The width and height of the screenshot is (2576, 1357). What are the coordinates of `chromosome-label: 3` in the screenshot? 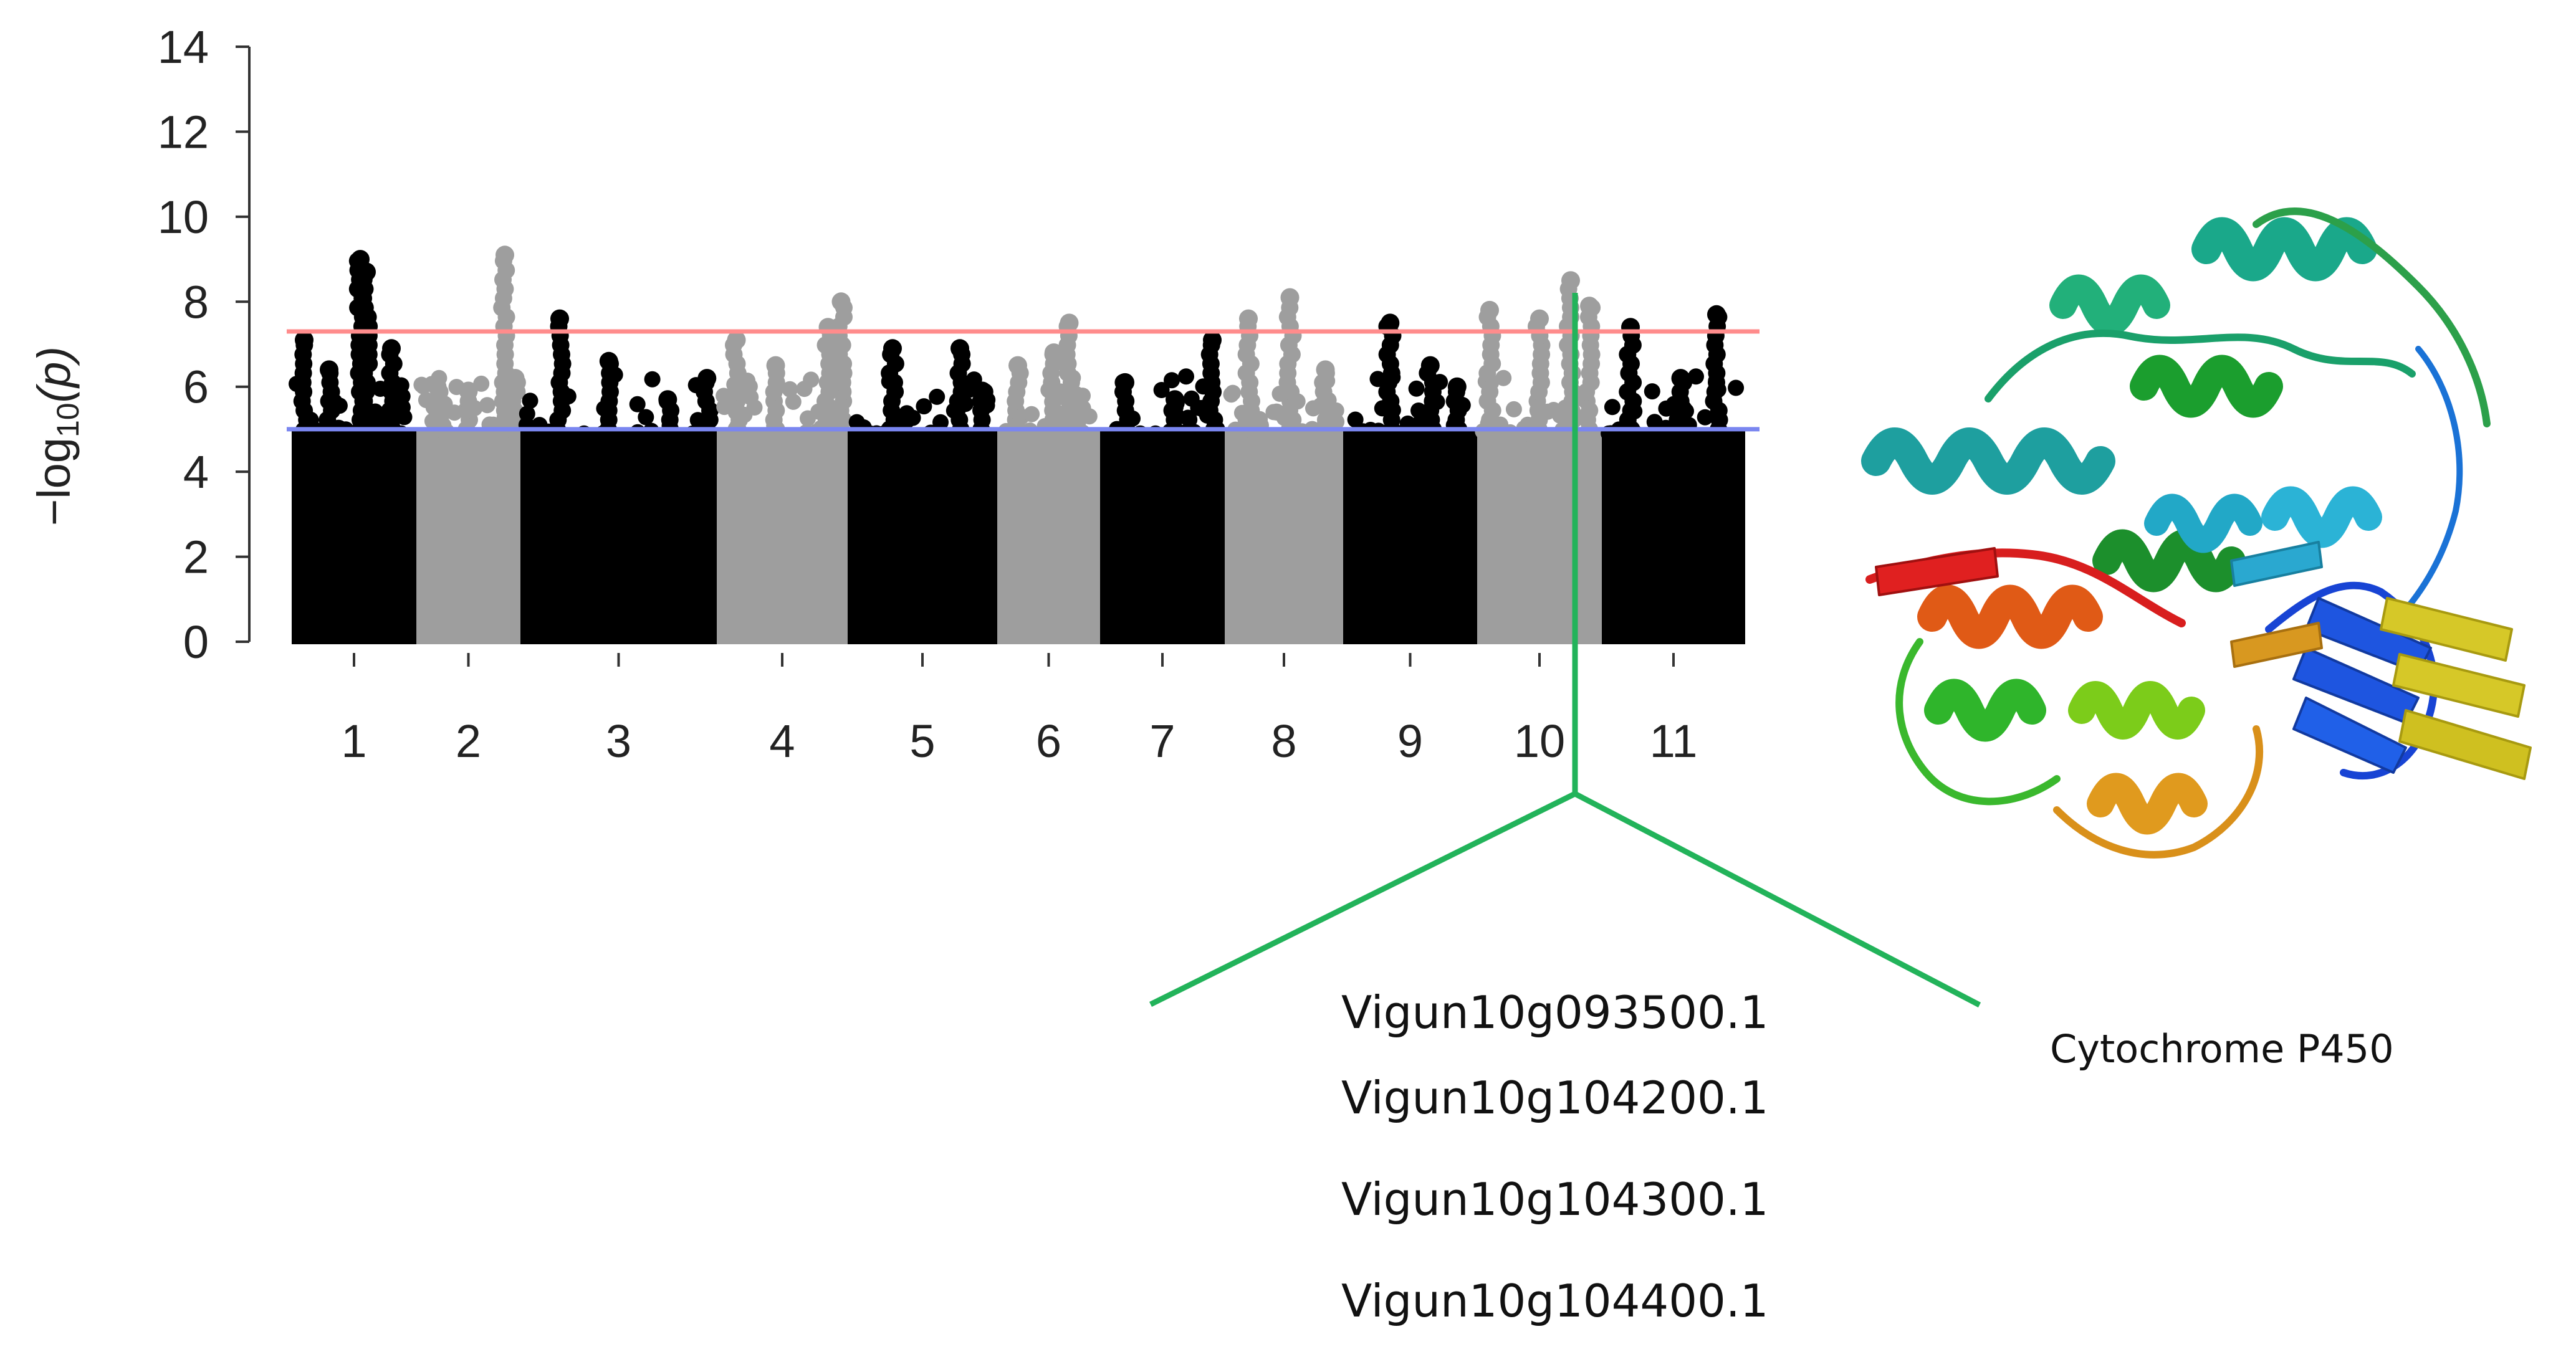 It's located at (618, 741).